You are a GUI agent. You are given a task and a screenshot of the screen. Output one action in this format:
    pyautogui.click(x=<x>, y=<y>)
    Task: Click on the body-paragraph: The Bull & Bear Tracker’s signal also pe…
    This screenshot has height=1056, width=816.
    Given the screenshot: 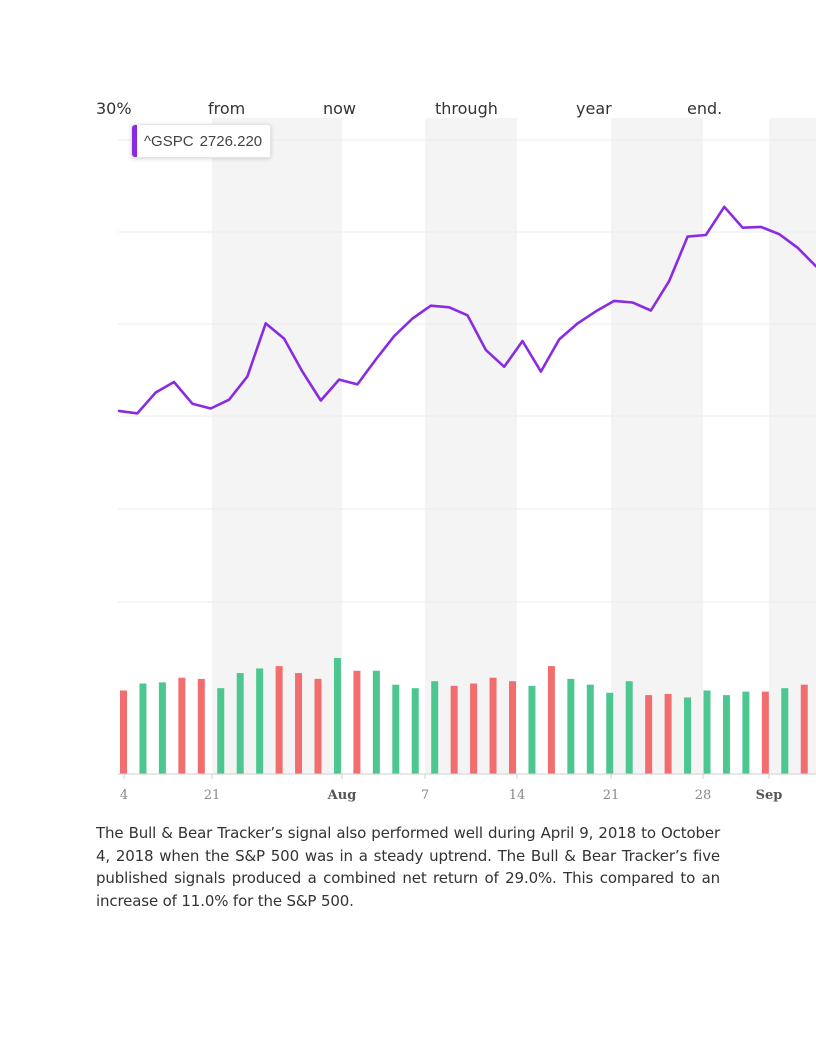 What is the action you would take?
    pyautogui.click(x=408, y=867)
    